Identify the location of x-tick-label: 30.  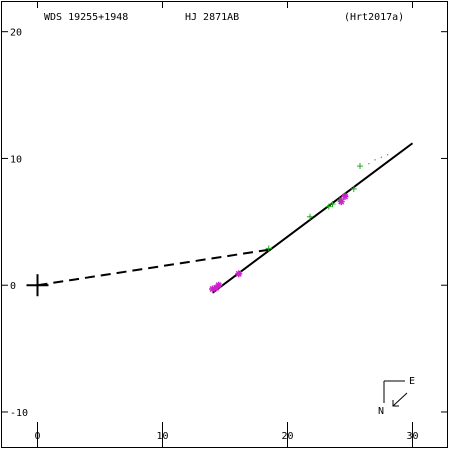
(412, 436).